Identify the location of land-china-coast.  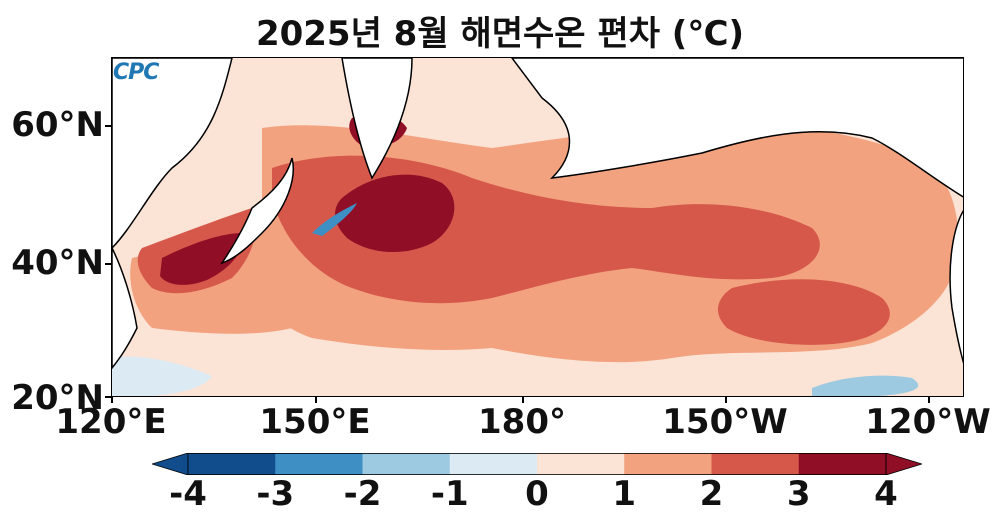
(125, 308).